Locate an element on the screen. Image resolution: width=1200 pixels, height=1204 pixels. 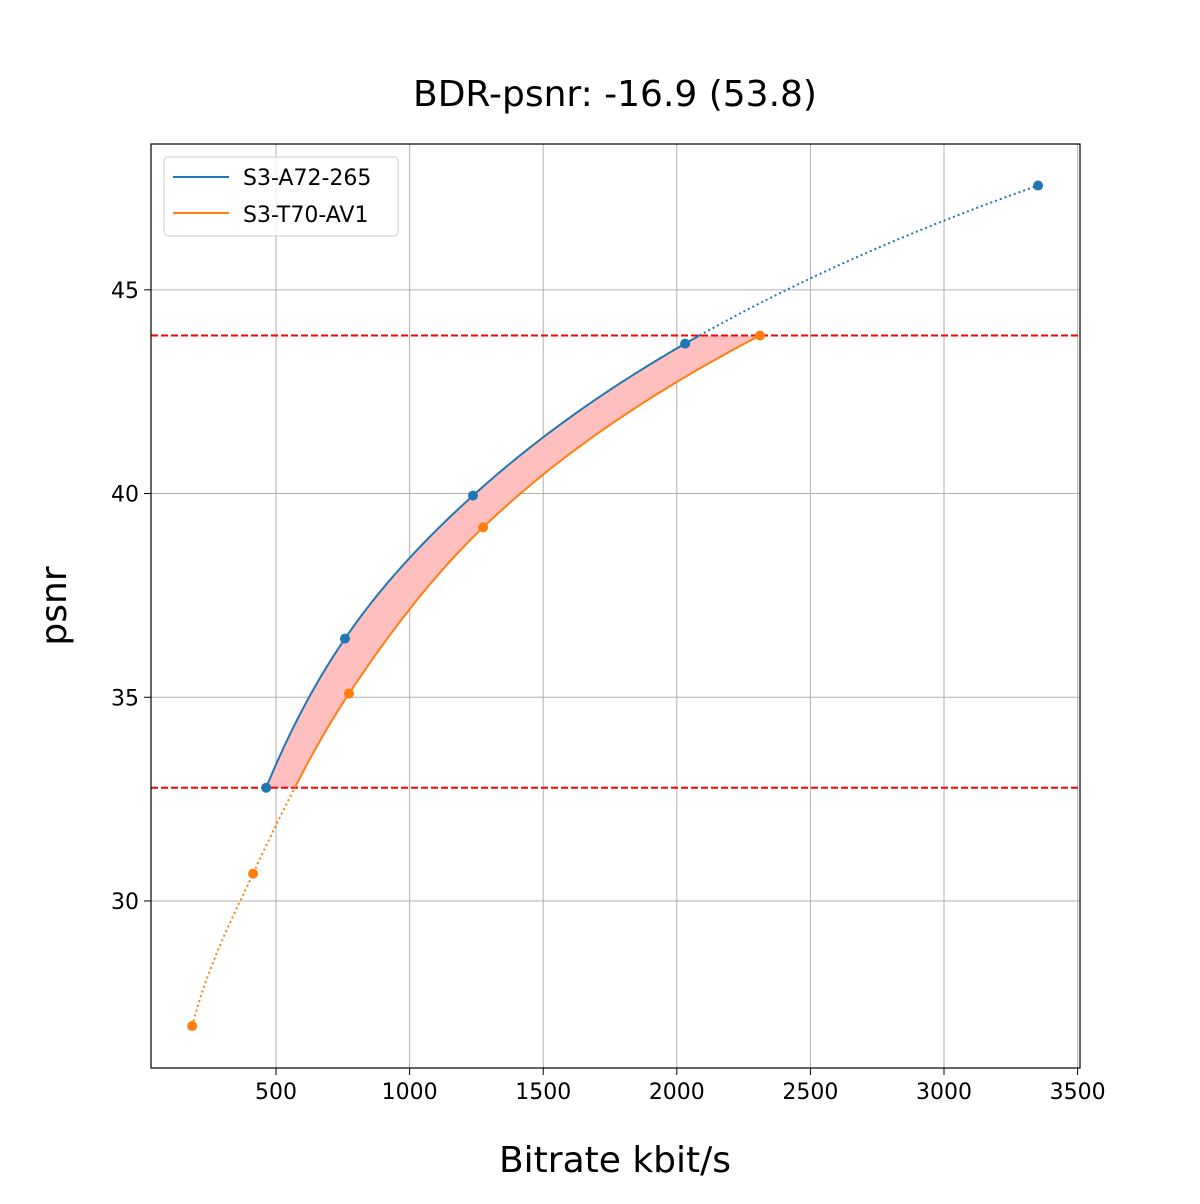
x-tick-label: 2500 is located at coordinates (810, 1092).